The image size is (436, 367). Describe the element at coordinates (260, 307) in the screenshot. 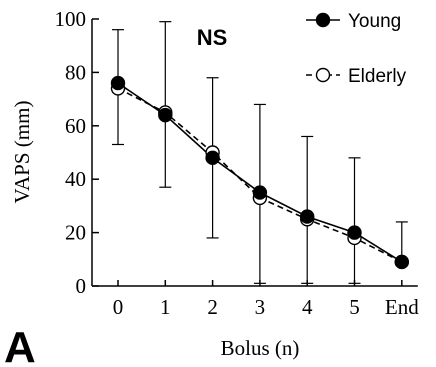

I see `x-tick-label: 3` at that location.